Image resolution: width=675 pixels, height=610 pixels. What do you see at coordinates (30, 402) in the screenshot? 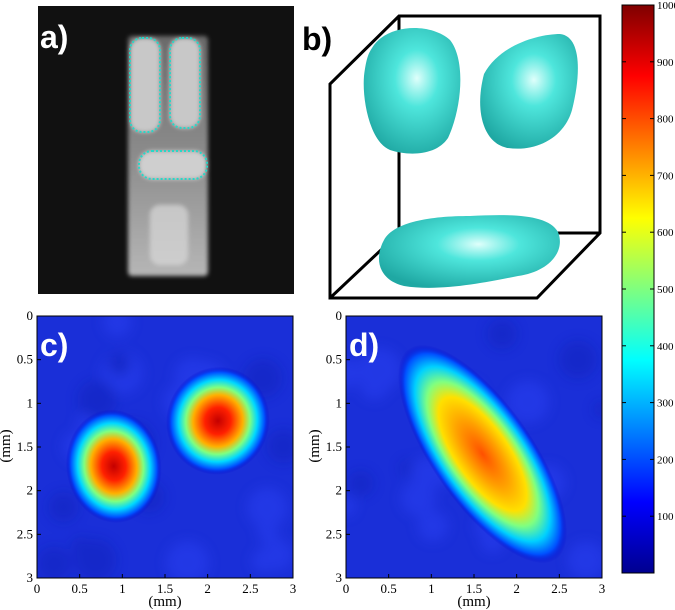
I see `ytick-label-c: 1` at bounding box center [30, 402].